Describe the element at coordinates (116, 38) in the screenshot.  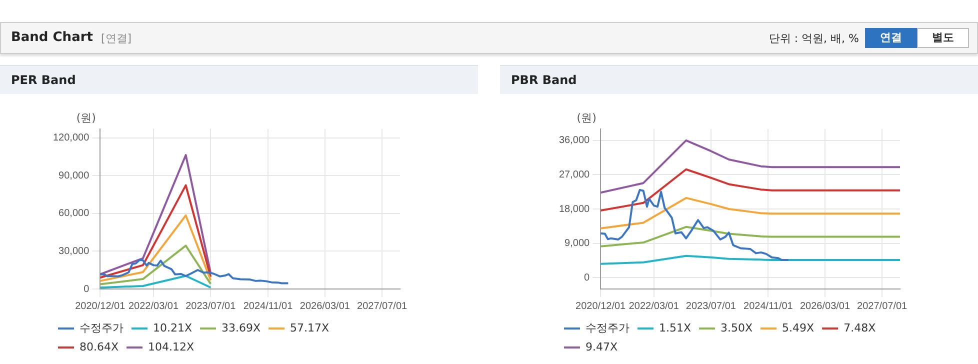
I see `text: [연결]` at that location.